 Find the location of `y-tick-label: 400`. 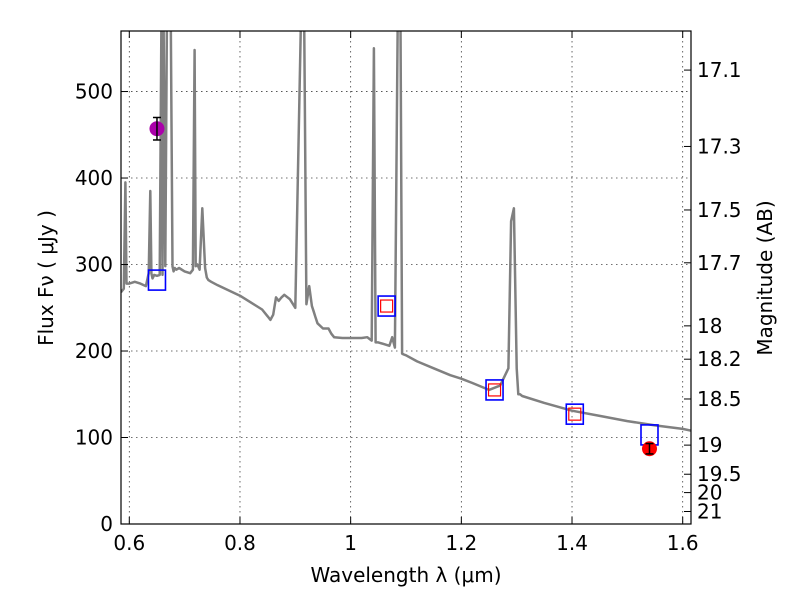

y-tick-label: 400 is located at coordinates (94, 178).